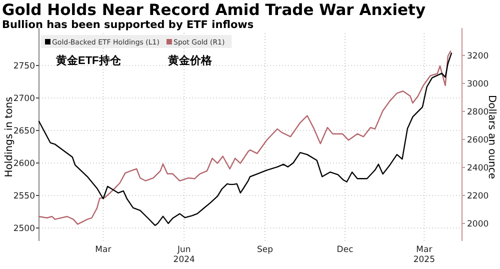  Describe the element at coordinates (9, 137) in the screenshot. I see `y-axis-title: Holdings in tons` at that location.